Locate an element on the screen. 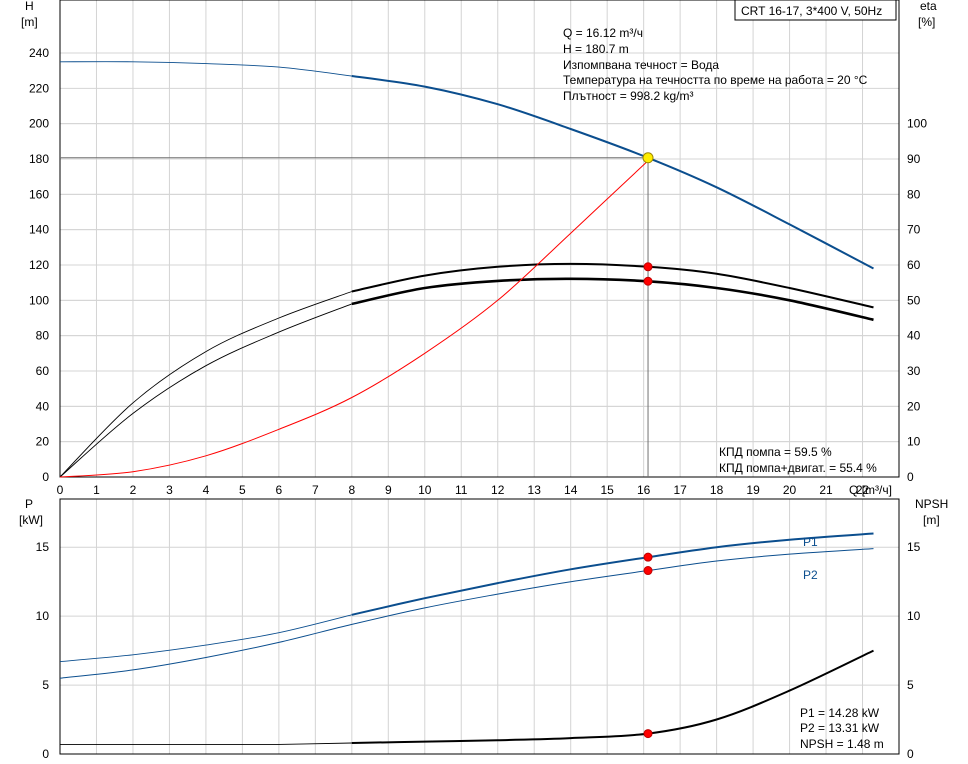 The height and width of the screenshot is (764, 968). top-right-tick-label: 50 is located at coordinates (914, 300).